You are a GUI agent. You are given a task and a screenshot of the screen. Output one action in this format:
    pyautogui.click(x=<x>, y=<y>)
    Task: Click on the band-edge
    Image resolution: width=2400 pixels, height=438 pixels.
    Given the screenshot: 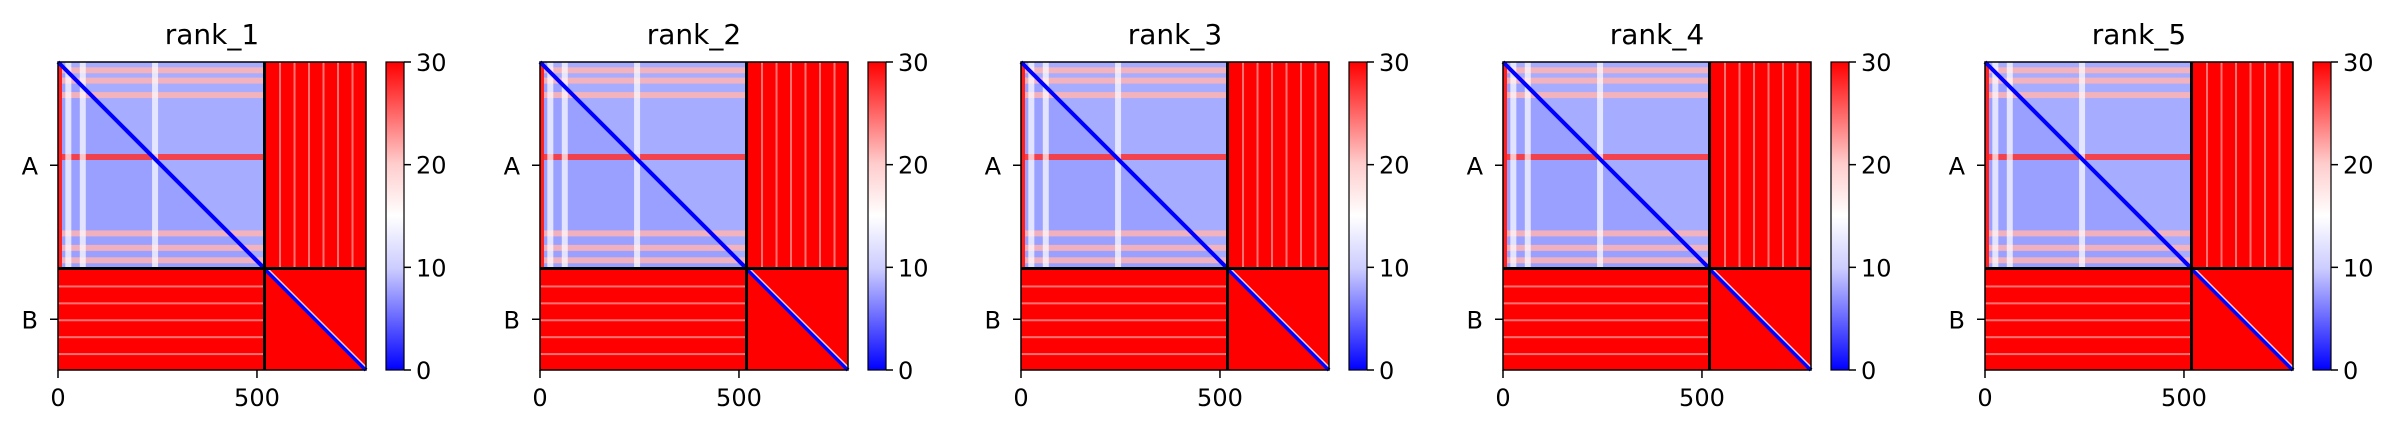 What is the action you would take?
    pyautogui.click(x=1505, y=165)
    